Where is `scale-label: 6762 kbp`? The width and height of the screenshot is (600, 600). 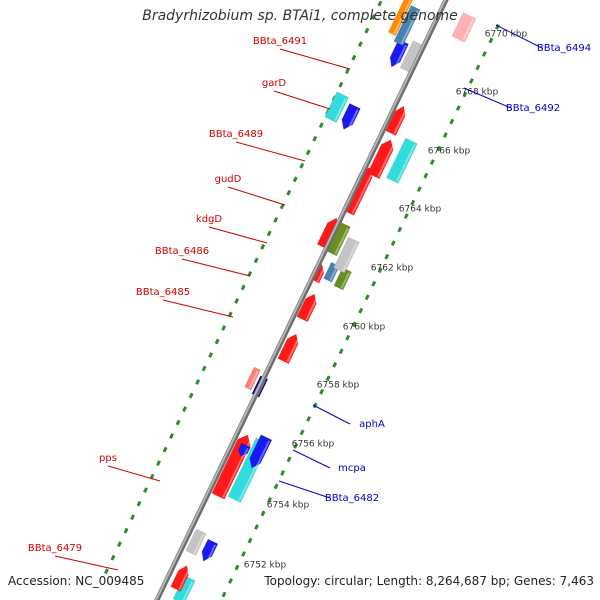
scale-label: 6762 kbp is located at coordinates (392, 269).